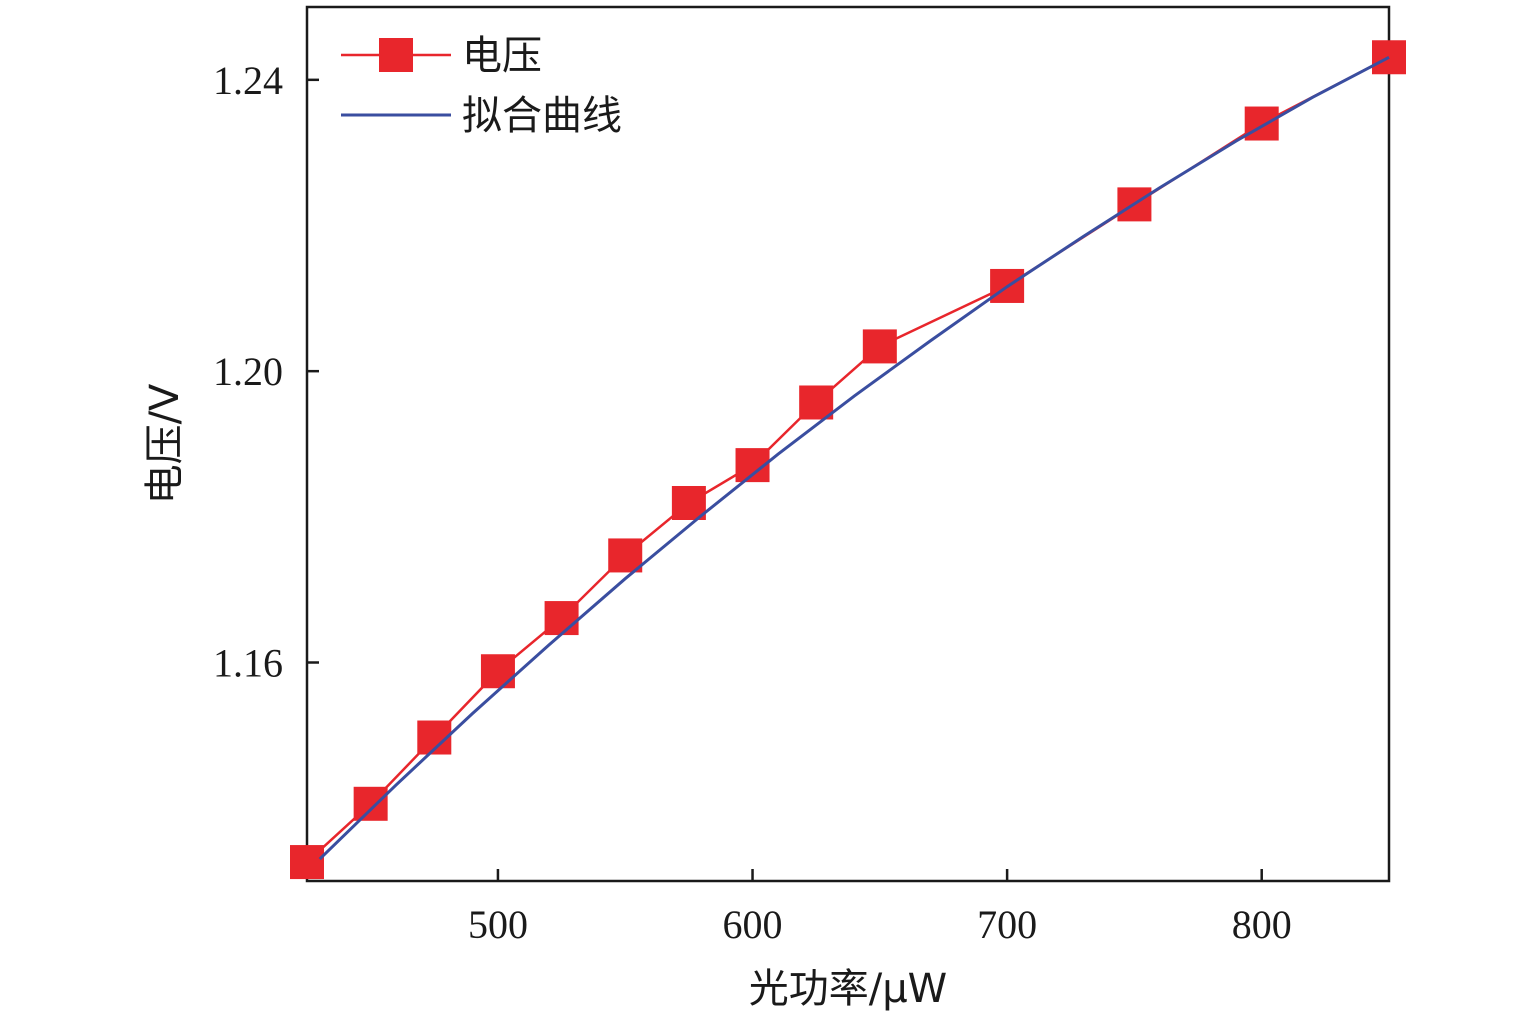  I want to click on x-tick-label: 800, so click(1262, 924).